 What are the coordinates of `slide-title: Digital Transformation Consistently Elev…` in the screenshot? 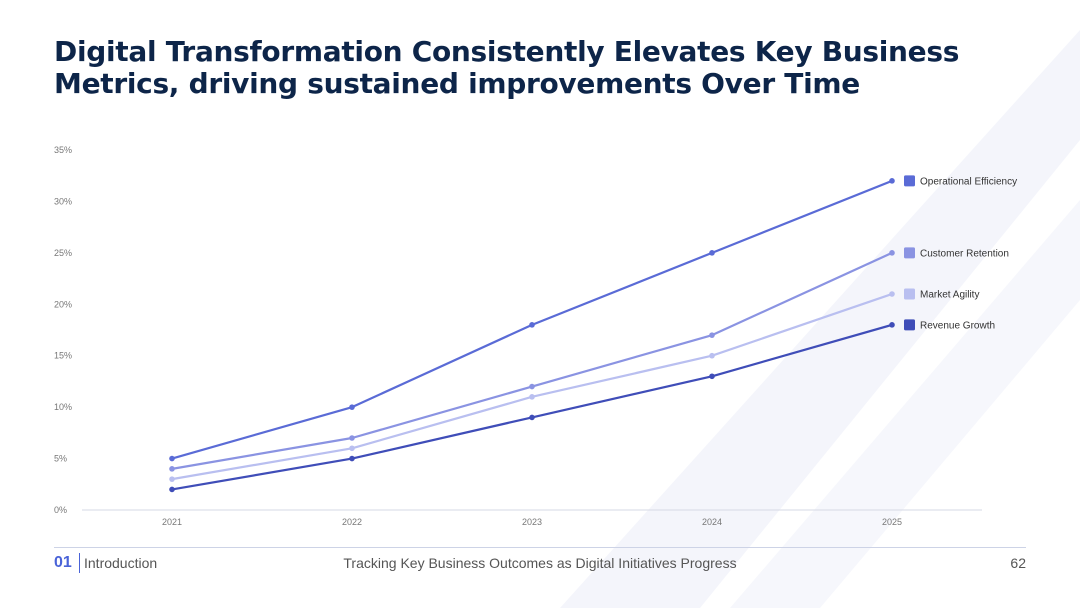 It's located at (507, 67).